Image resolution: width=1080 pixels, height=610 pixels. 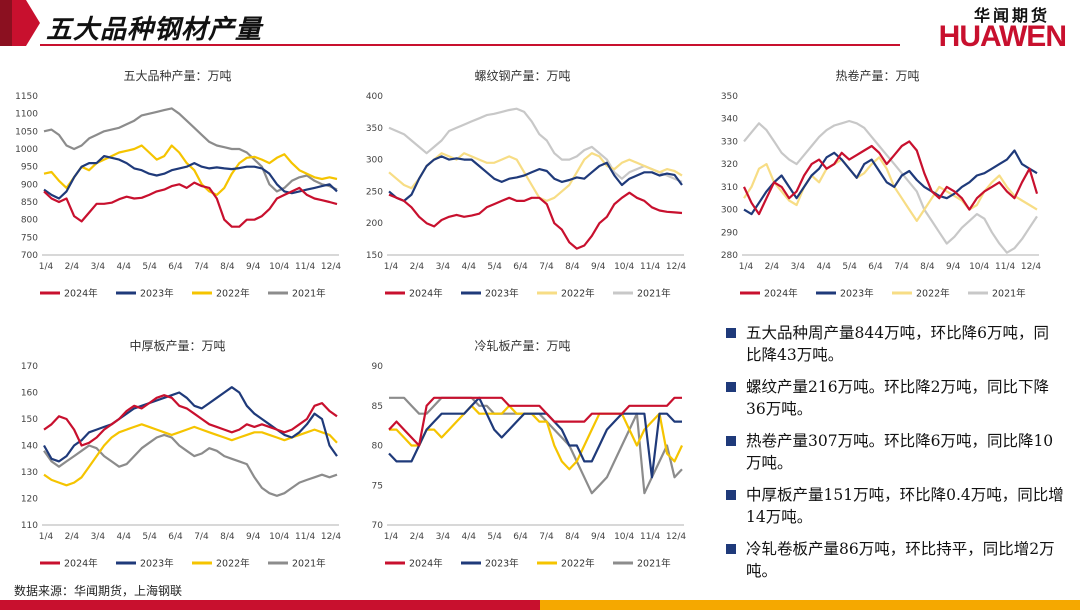 What do you see at coordinates (894, 344) in the screenshot?
I see `note-item: 五大品种周产量844万吨，环比降6万吨，同比降43万吨。` at bounding box center [894, 344].